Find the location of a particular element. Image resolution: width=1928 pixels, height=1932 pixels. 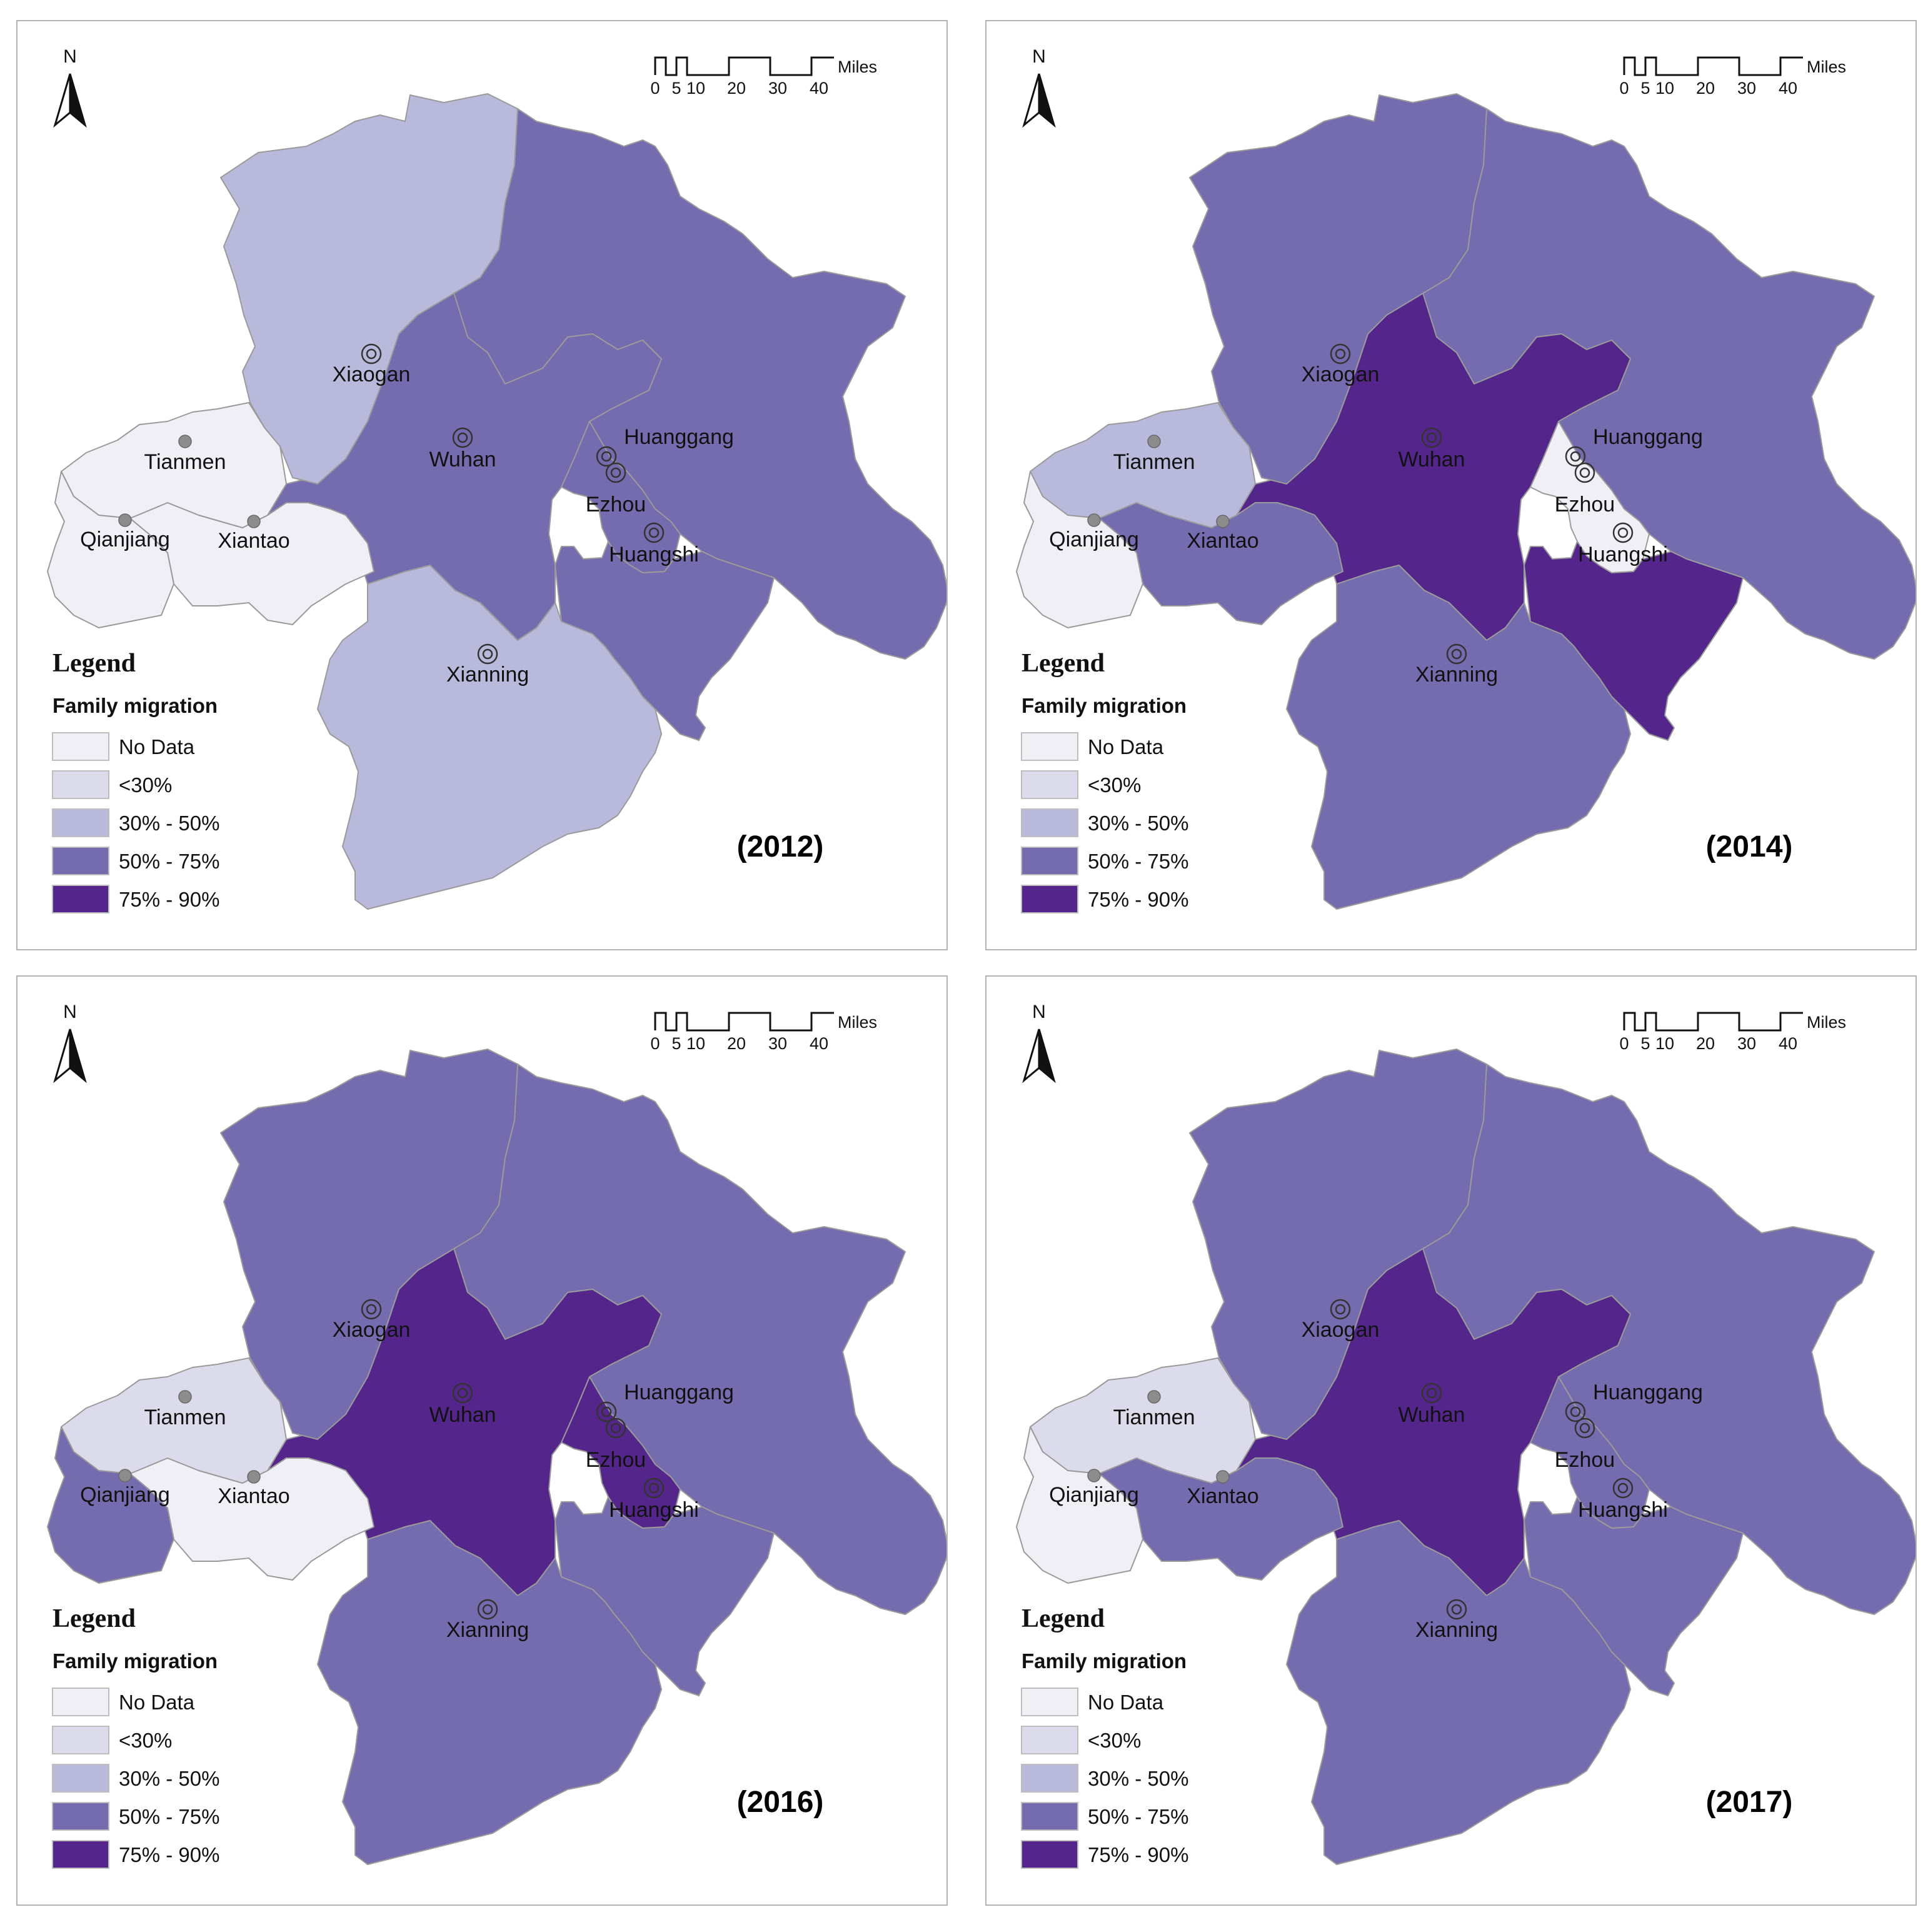

city-label: Tianmen is located at coordinates (185, 1418).